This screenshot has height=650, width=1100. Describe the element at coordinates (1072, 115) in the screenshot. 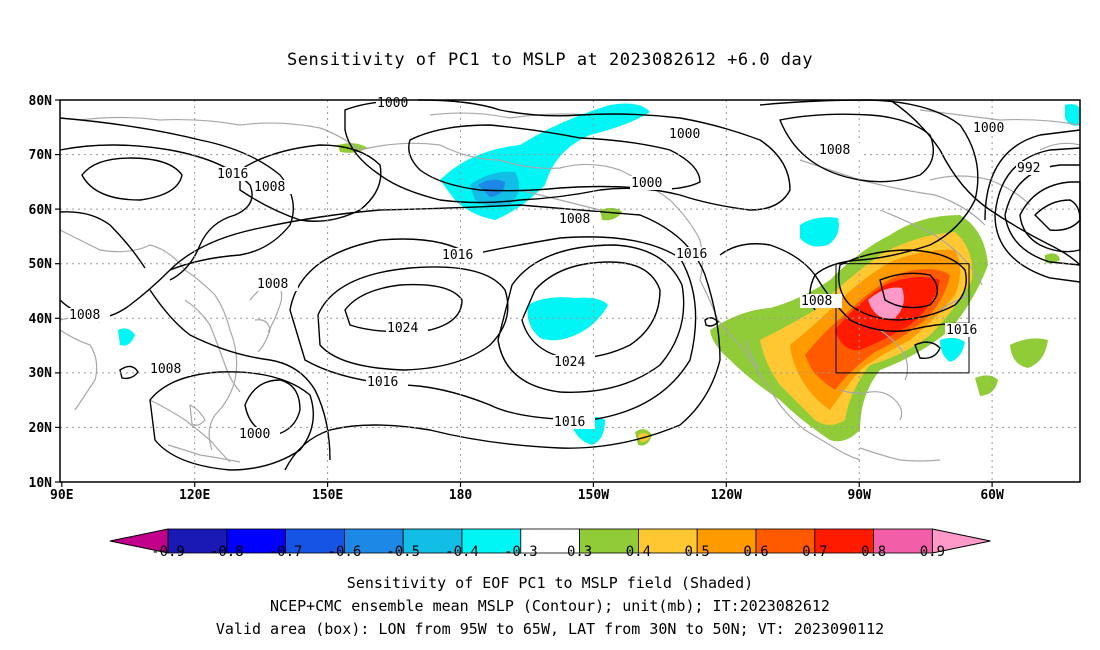

I see `shade-negative-arctic` at that location.